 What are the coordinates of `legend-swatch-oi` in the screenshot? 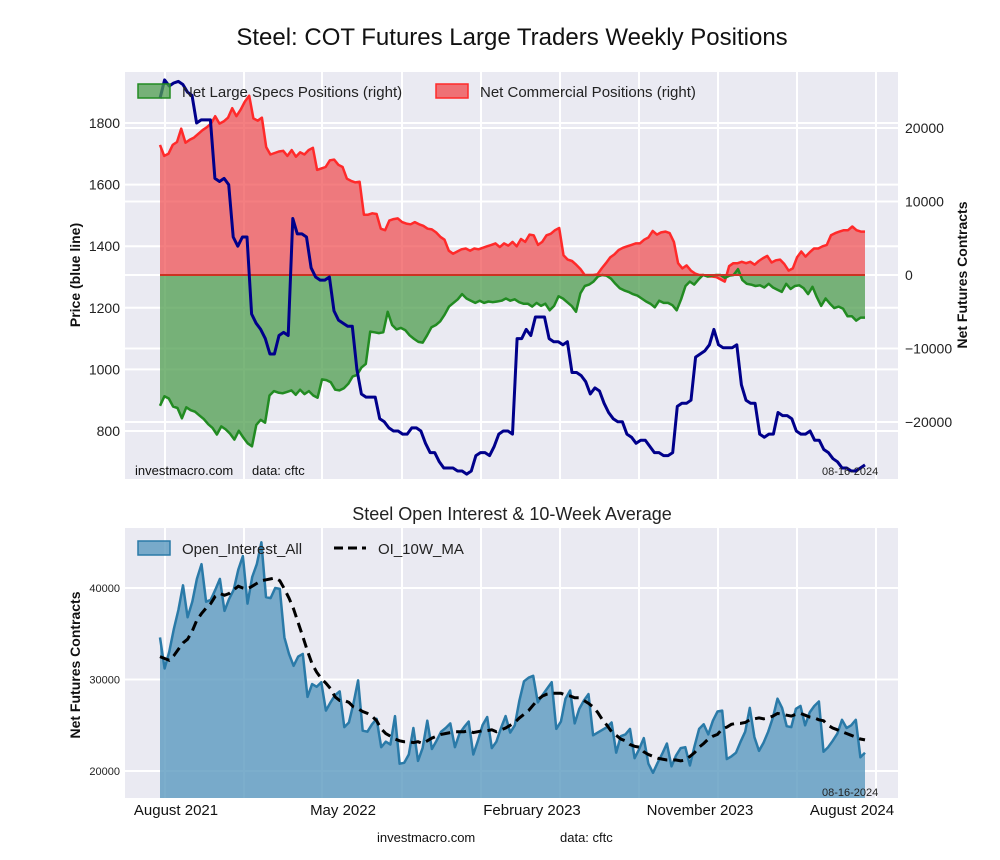 It's located at (154, 548).